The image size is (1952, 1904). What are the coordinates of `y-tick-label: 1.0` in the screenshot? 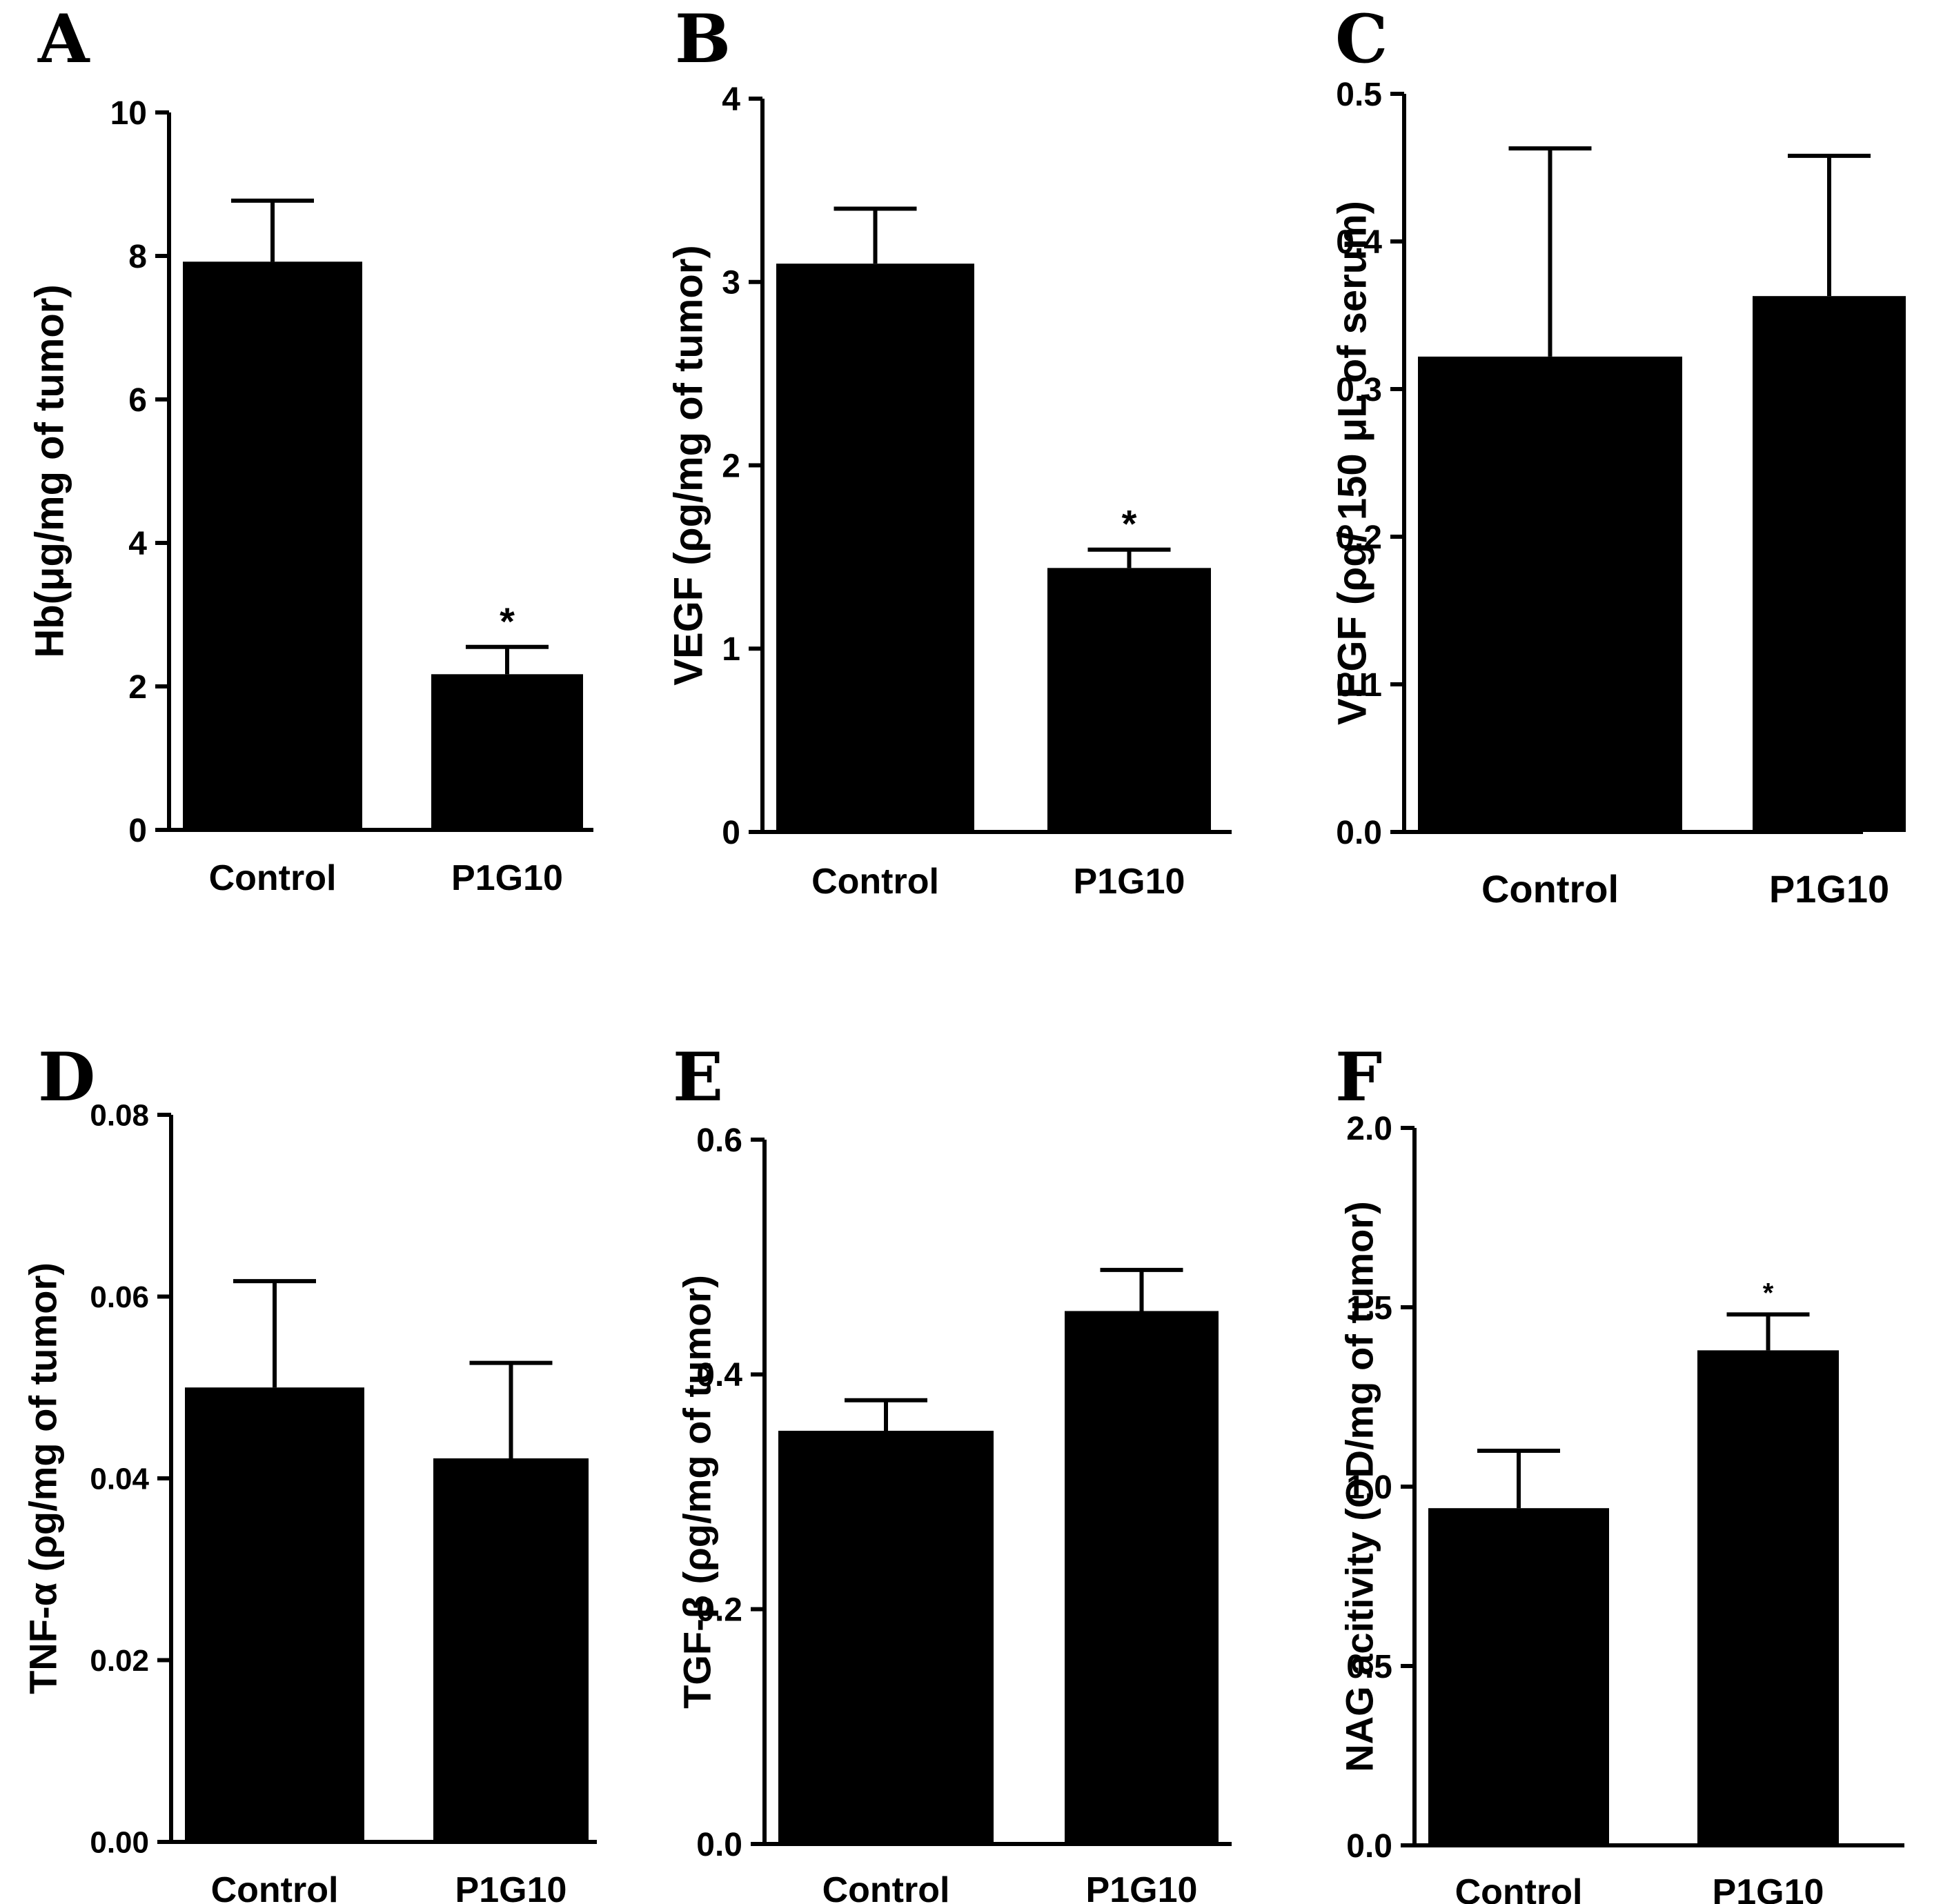 It's located at (1369, 1487).